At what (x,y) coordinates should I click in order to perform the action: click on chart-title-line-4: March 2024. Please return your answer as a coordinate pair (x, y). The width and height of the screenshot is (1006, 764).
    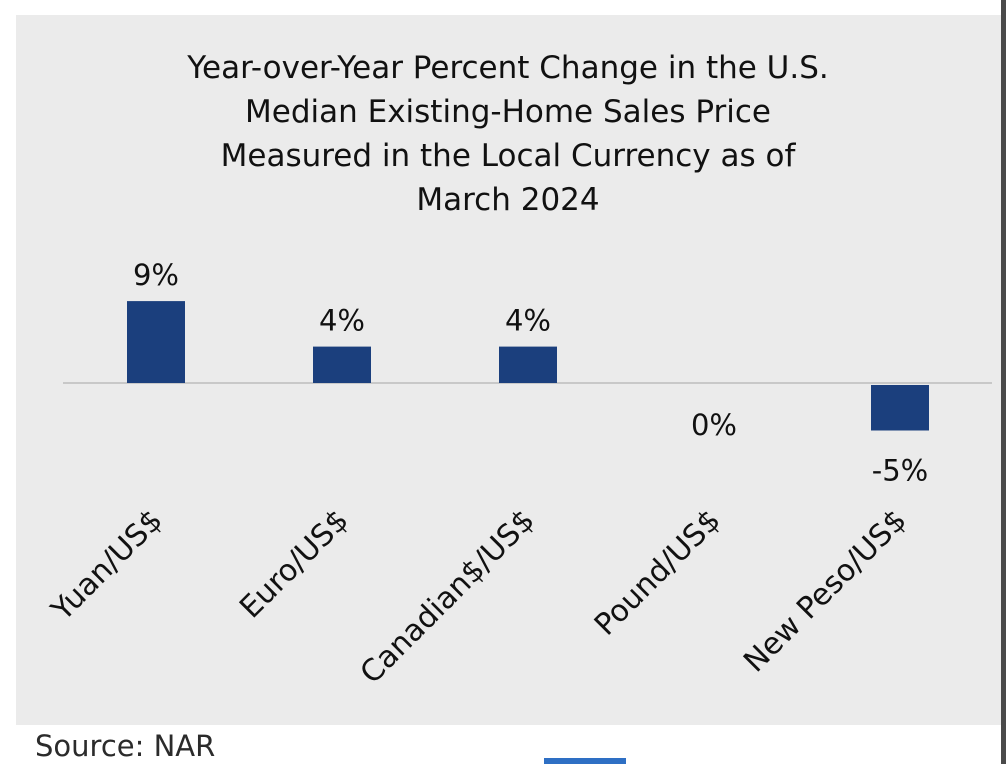
    Looking at the image, I should click on (508, 200).